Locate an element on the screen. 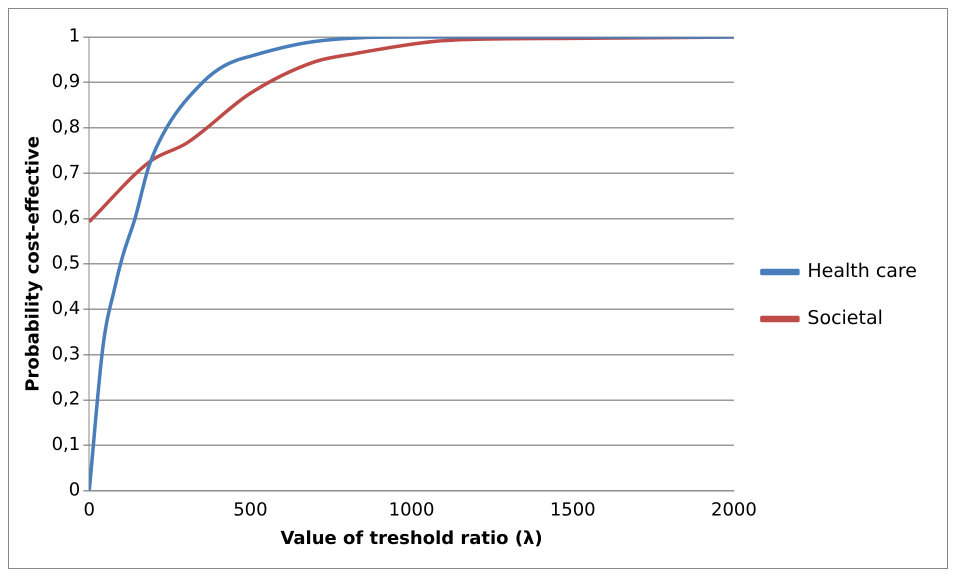  y-tick-label: 0,1 is located at coordinates (66, 445).